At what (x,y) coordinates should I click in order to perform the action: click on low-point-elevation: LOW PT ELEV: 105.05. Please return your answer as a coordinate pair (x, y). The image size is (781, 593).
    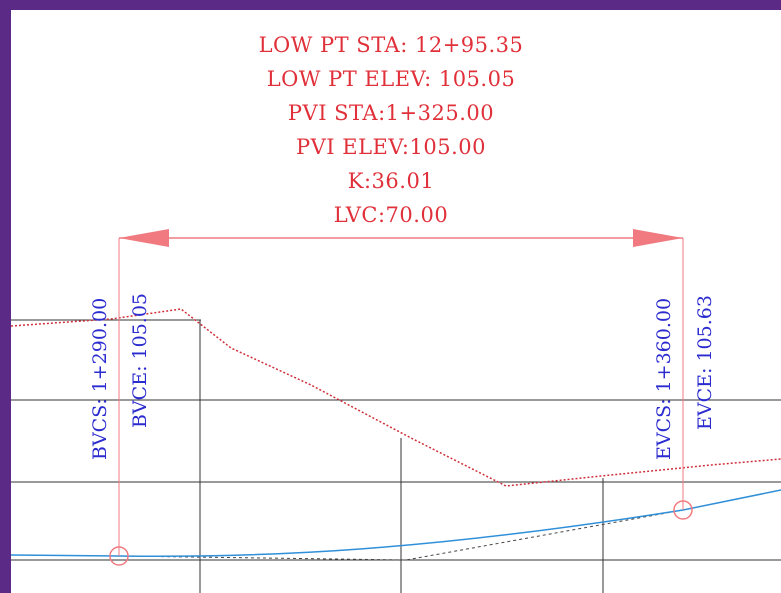
    Looking at the image, I should click on (391, 79).